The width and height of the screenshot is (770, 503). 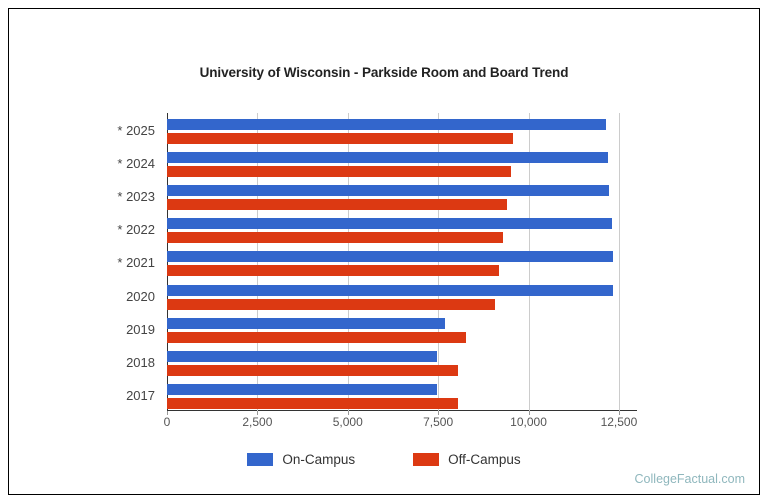 I want to click on legend-label: Off-Campus, so click(x=484, y=459).